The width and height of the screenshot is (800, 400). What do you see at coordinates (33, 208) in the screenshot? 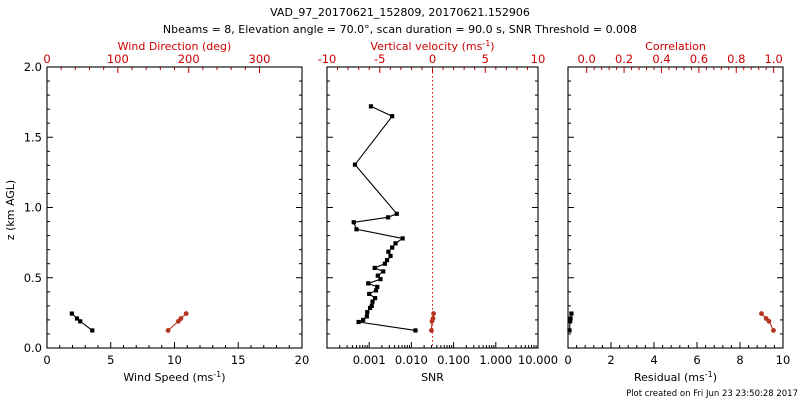
I see `y-tick-label: 1.0` at bounding box center [33, 208].